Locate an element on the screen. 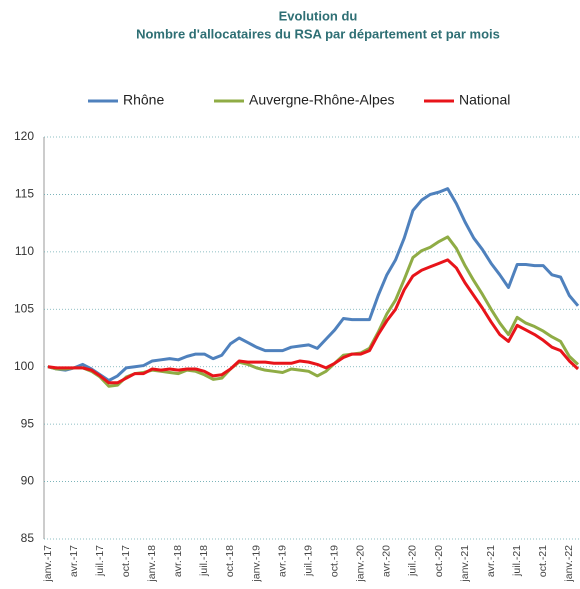  x-tick-label: janv.-17 is located at coordinates (48, 564).